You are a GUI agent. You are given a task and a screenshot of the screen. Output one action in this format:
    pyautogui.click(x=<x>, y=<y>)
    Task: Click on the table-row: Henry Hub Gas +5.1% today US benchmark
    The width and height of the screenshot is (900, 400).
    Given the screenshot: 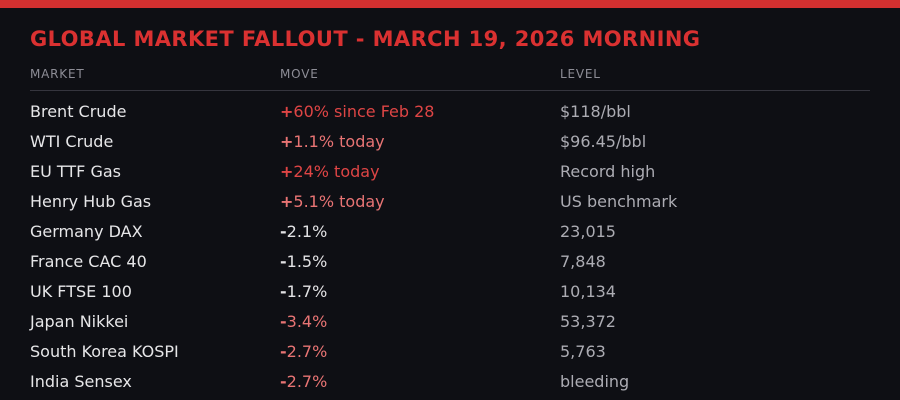 What is the action you would take?
    pyautogui.click(x=450, y=201)
    